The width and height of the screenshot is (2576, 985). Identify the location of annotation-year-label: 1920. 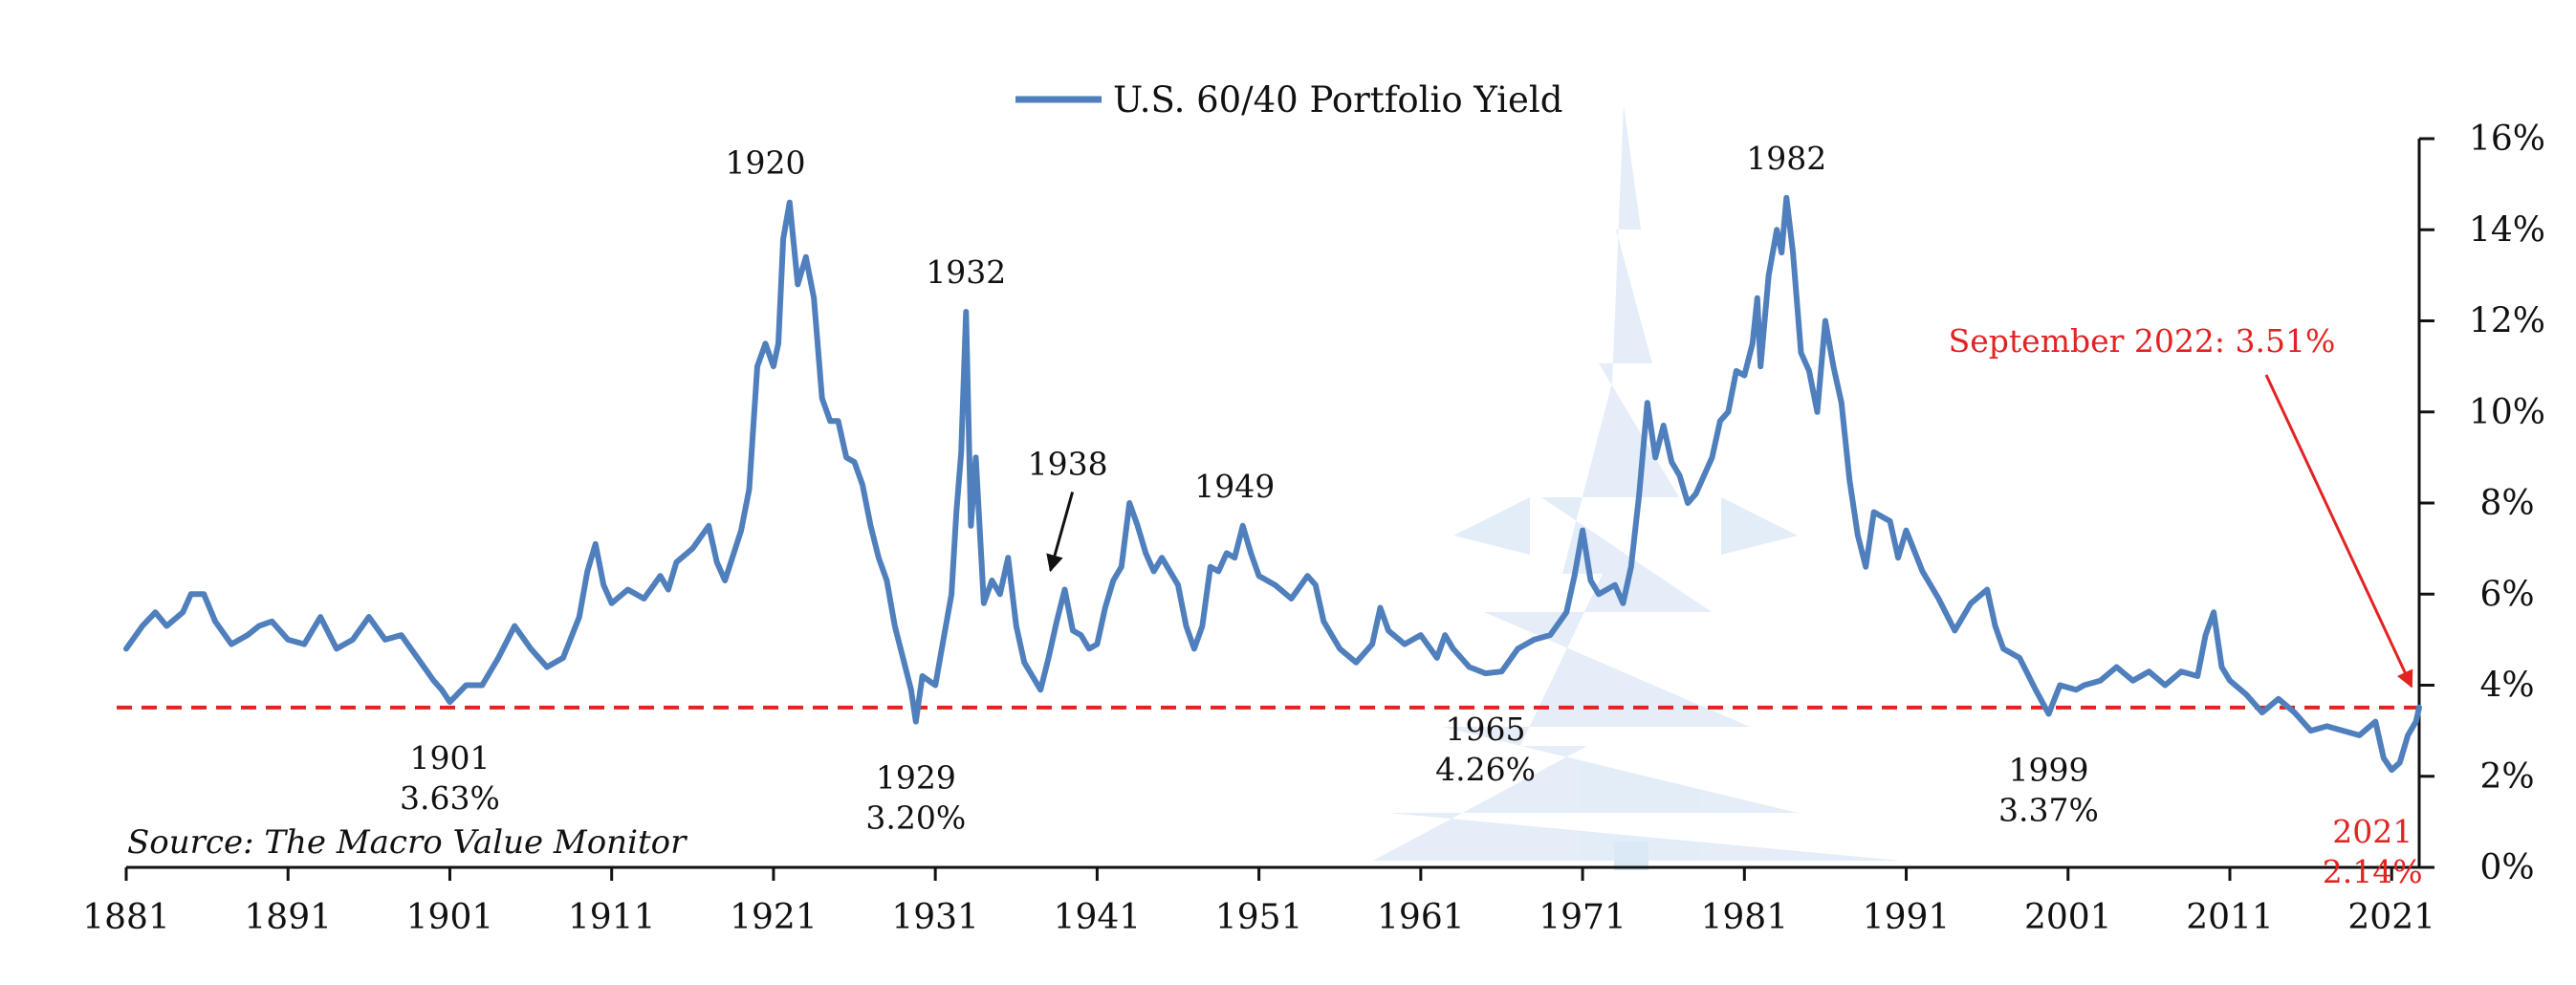
(765, 163).